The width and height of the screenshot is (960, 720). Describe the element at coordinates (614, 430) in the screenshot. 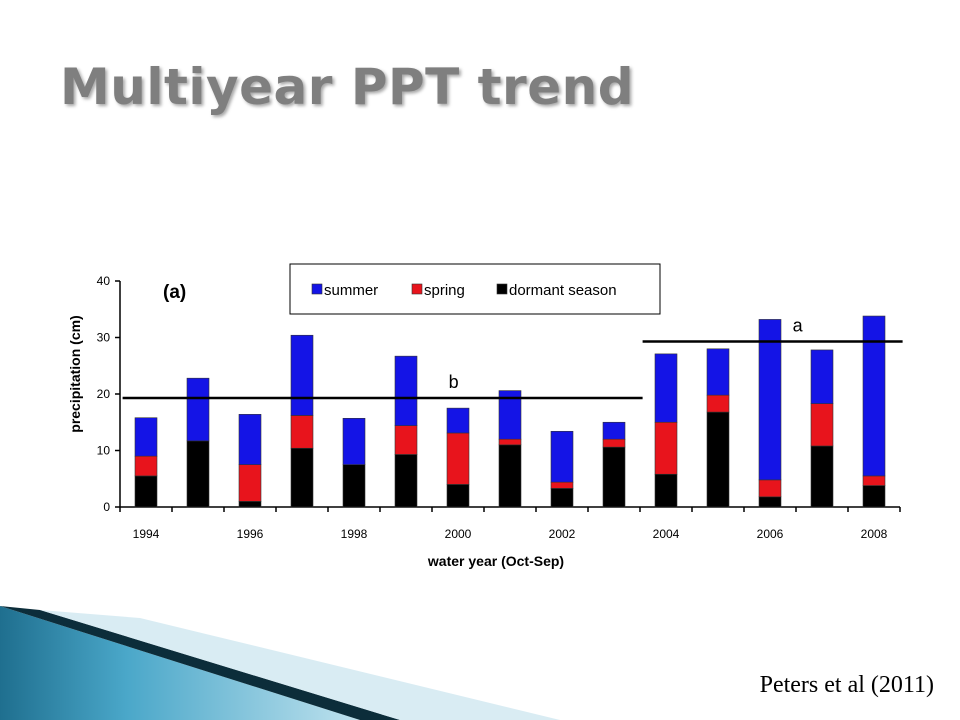

I see `bar-summer-2003` at that location.